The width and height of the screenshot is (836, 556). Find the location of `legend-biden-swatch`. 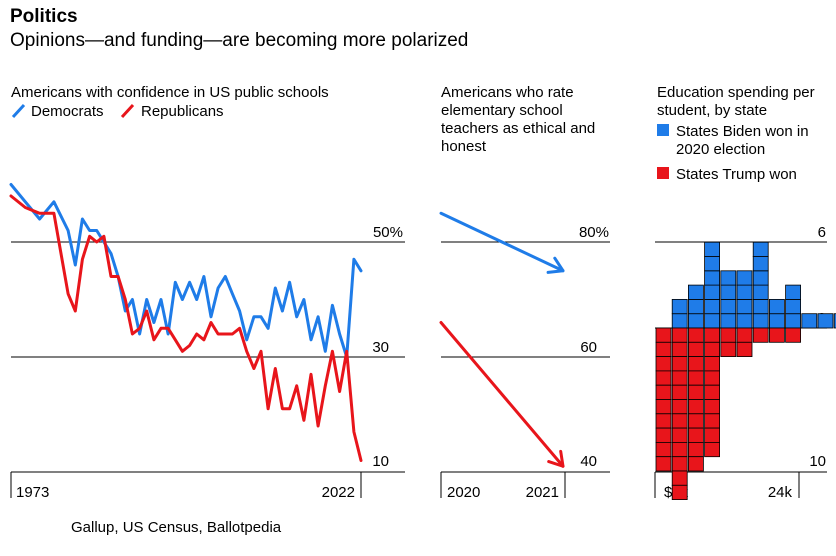

legend-biden-swatch is located at coordinates (663, 130).